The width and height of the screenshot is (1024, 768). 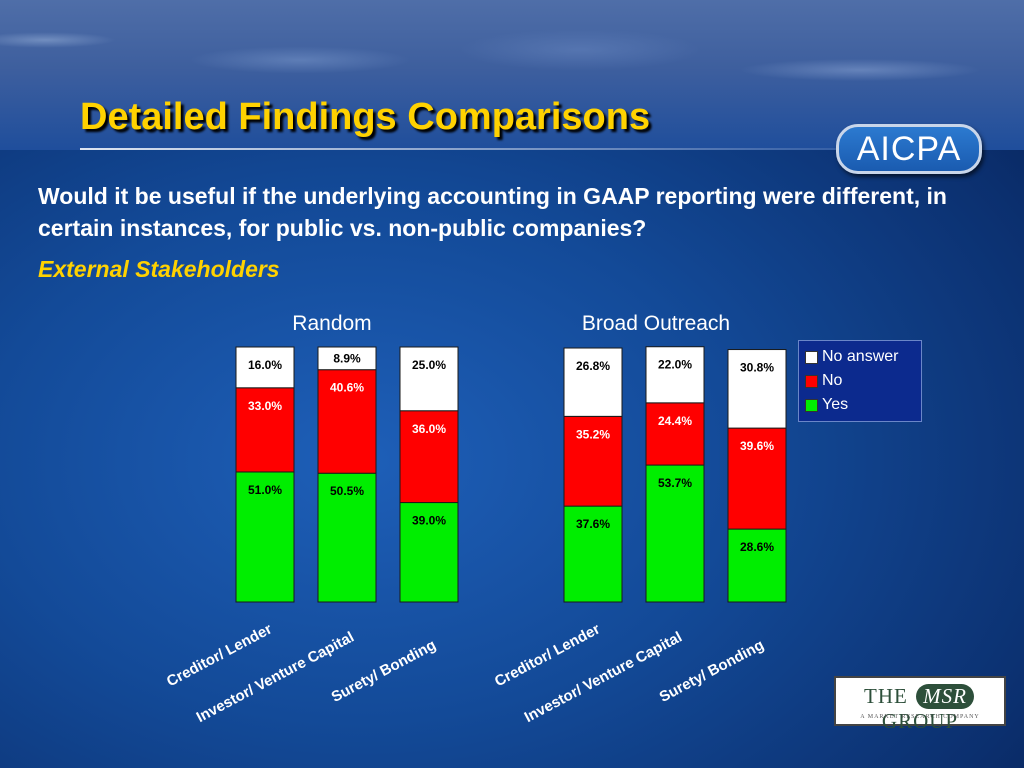 What do you see at coordinates (757, 368) in the screenshot?
I see `data-label: 30.8%` at bounding box center [757, 368].